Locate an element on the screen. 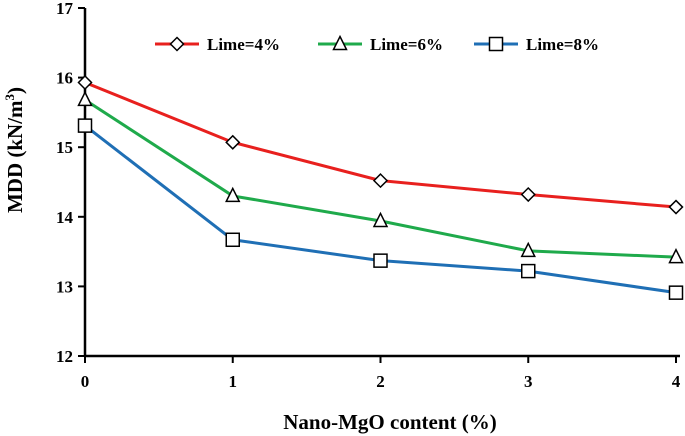 Image resolution: width=685 pixels, height=436 pixels. y-tick-label-15: 15 is located at coordinates (64, 147).